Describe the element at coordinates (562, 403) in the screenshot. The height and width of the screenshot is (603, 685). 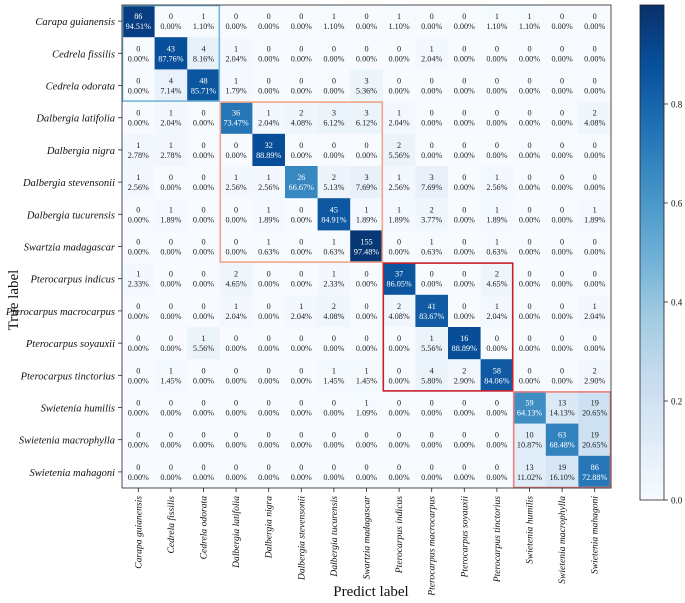
I see `cell-count-label: 13` at that location.